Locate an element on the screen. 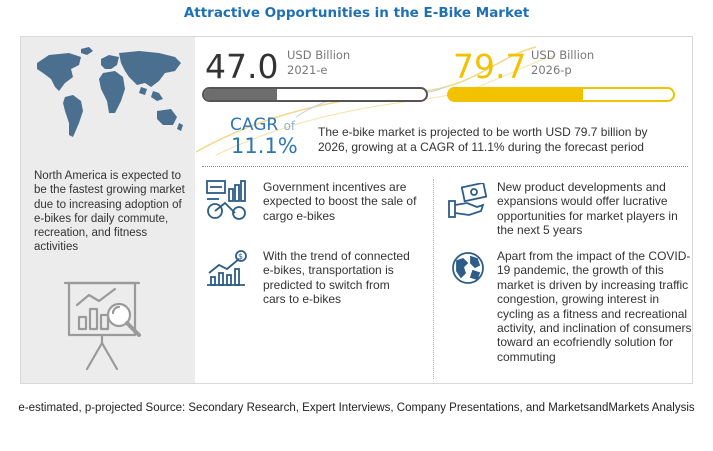  vertical-divider is located at coordinates (433, 279).